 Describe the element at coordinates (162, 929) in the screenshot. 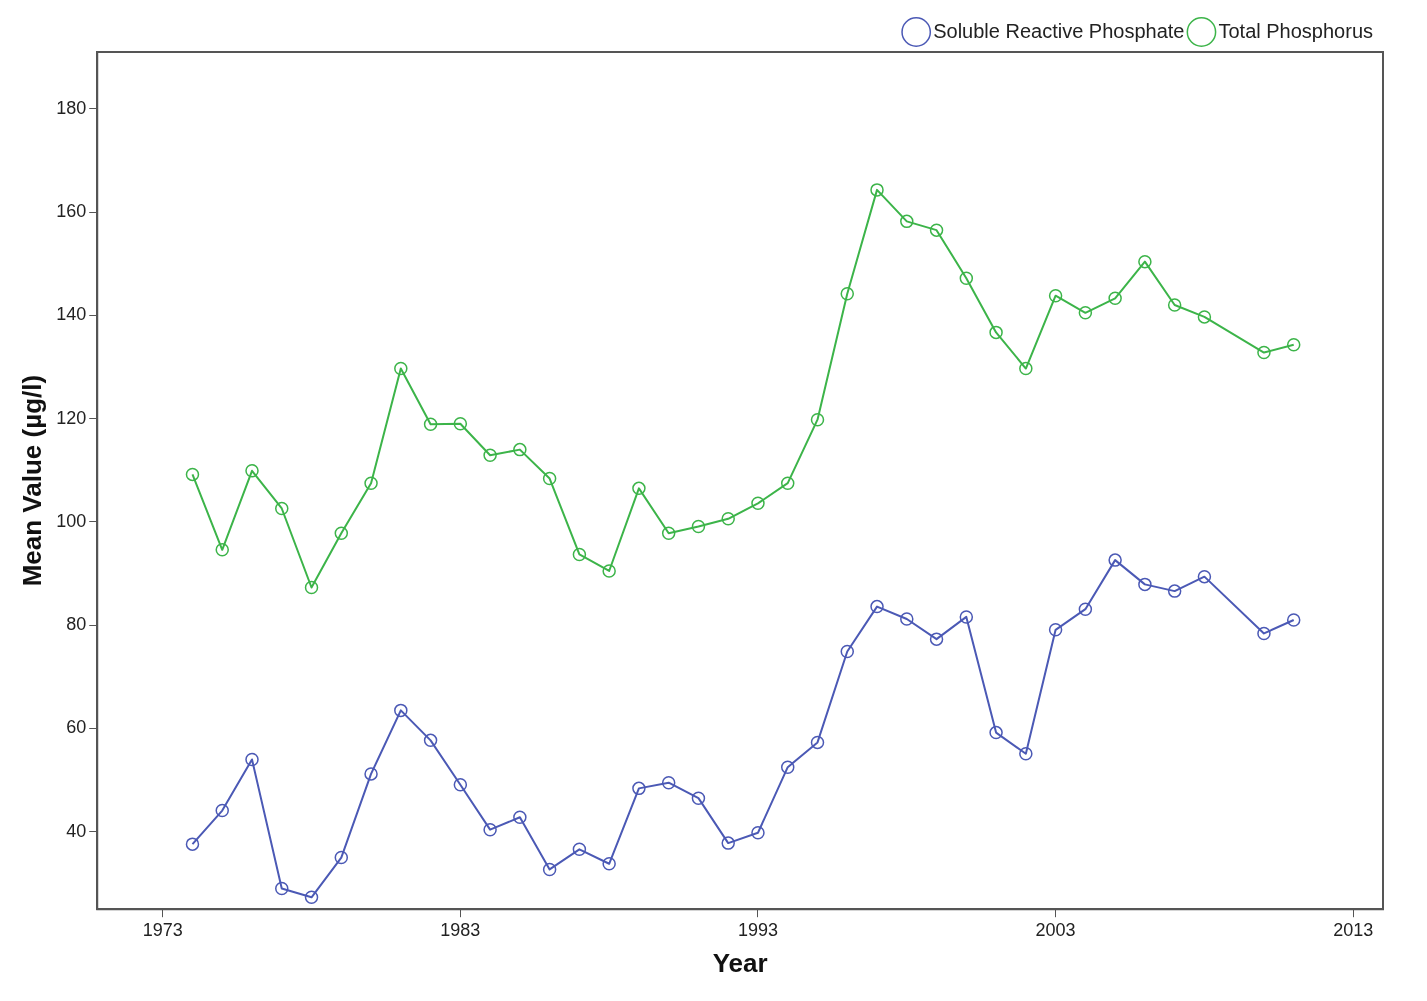

I see `x-tick-label: 1973` at that location.